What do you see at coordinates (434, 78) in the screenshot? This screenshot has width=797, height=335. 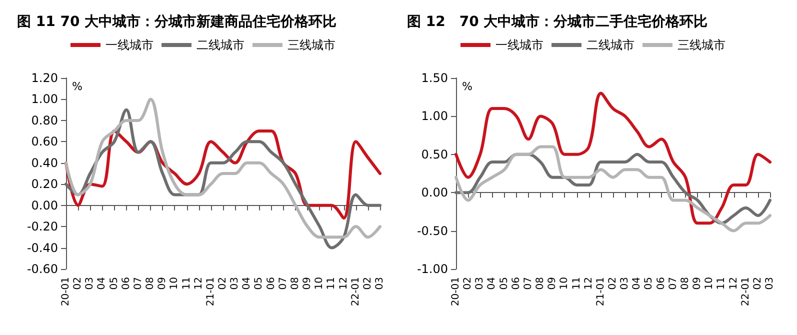 I see `y-tick-label: 1.50` at bounding box center [434, 78].